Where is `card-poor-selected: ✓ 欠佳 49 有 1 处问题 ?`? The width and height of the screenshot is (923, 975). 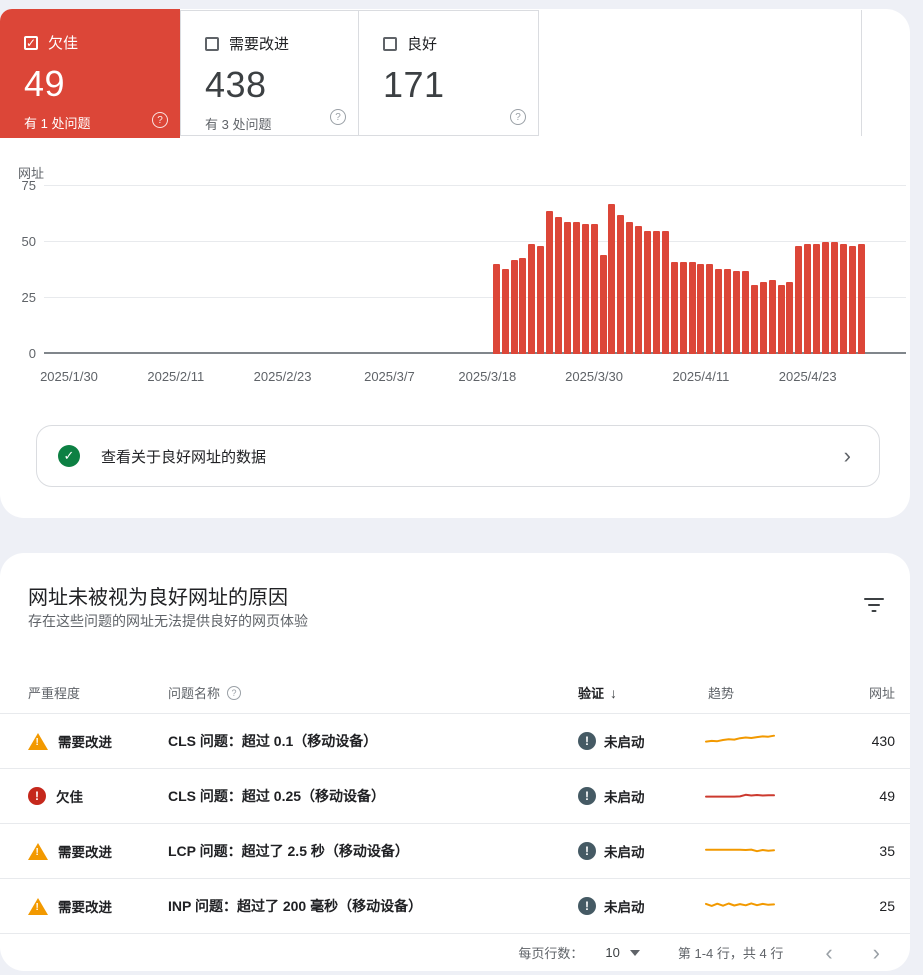 card-poor-selected: ✓ 欠佳 49 有 1 处问题 ? is located at coordinates (90, 73).